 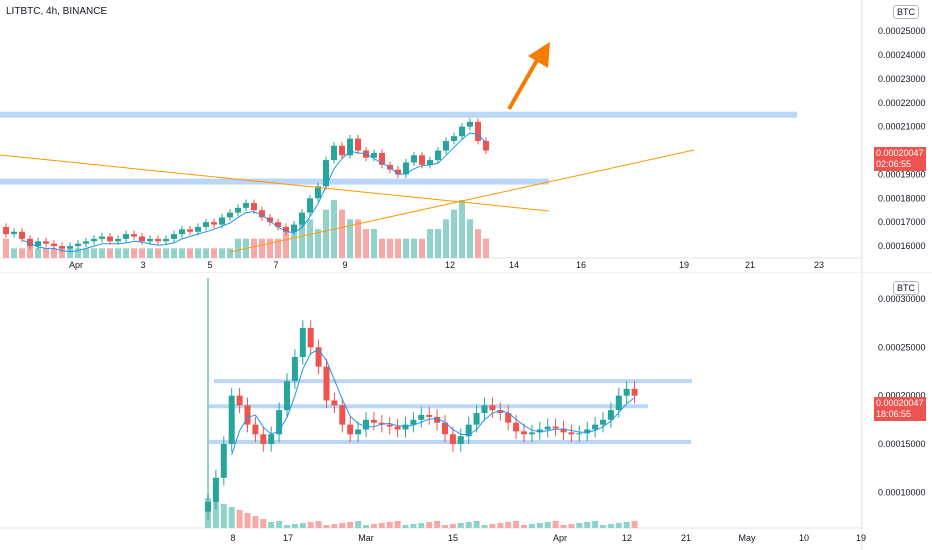 What do you see at coordinates (902, 55) in the screenshot?
I see `y-tick-label: 0.00024000` at bounding box center [902, 55].